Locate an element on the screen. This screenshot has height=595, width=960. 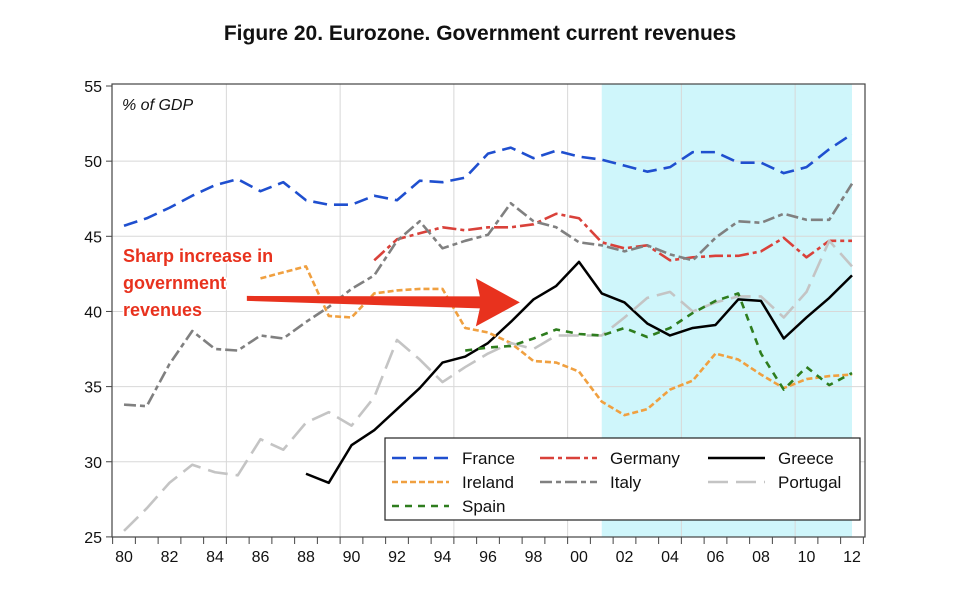
y-tick-label: 50 is located at coordinates (93, 162).